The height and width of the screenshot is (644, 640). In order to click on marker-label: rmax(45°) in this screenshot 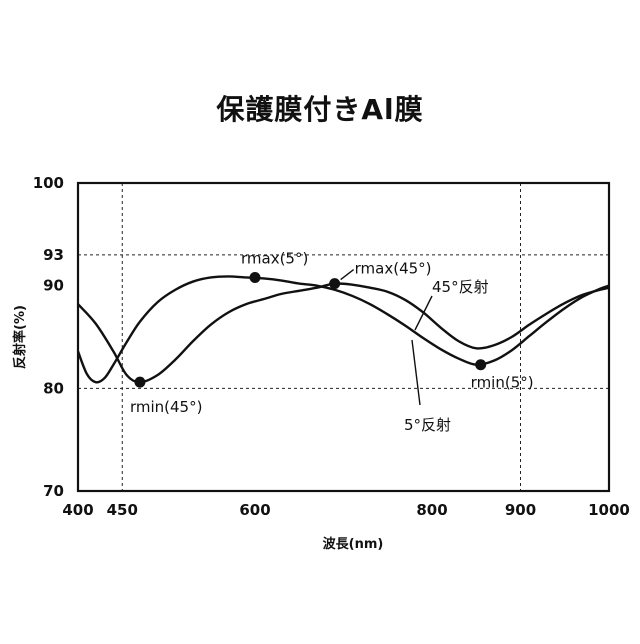, I will do `click(393, 269)`.